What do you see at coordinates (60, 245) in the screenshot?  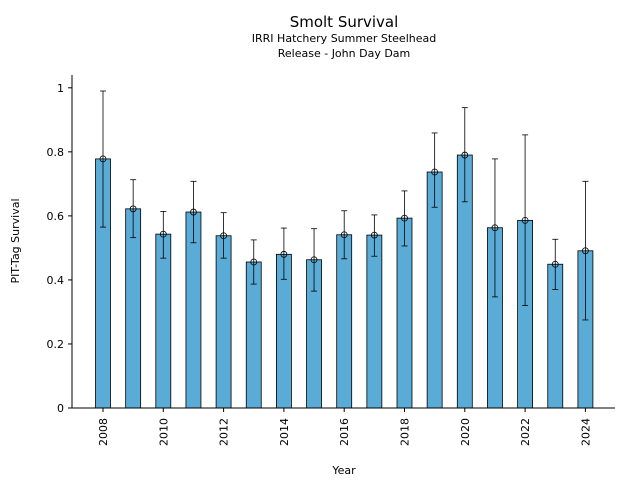 I see `y-axis: 0 0.2 0.4 0.6 0.8 1` at bounding box center [60, 245].